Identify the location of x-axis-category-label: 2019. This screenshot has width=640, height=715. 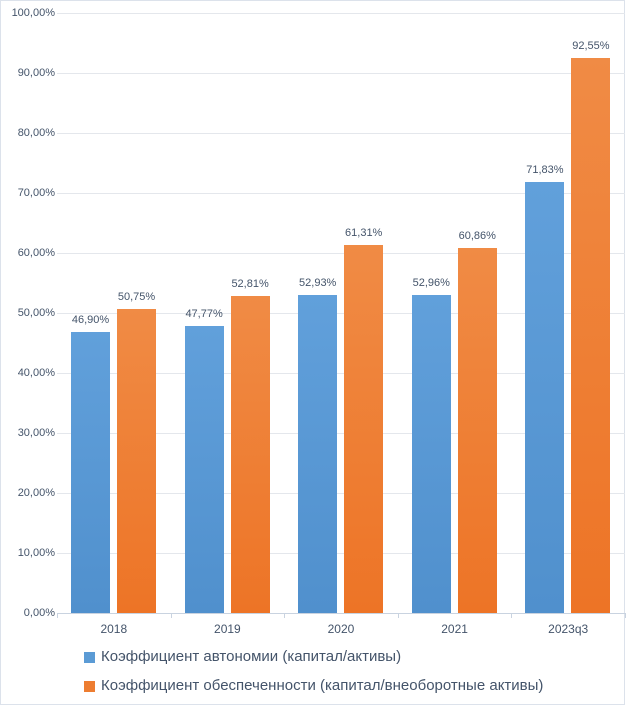
(227, 629).